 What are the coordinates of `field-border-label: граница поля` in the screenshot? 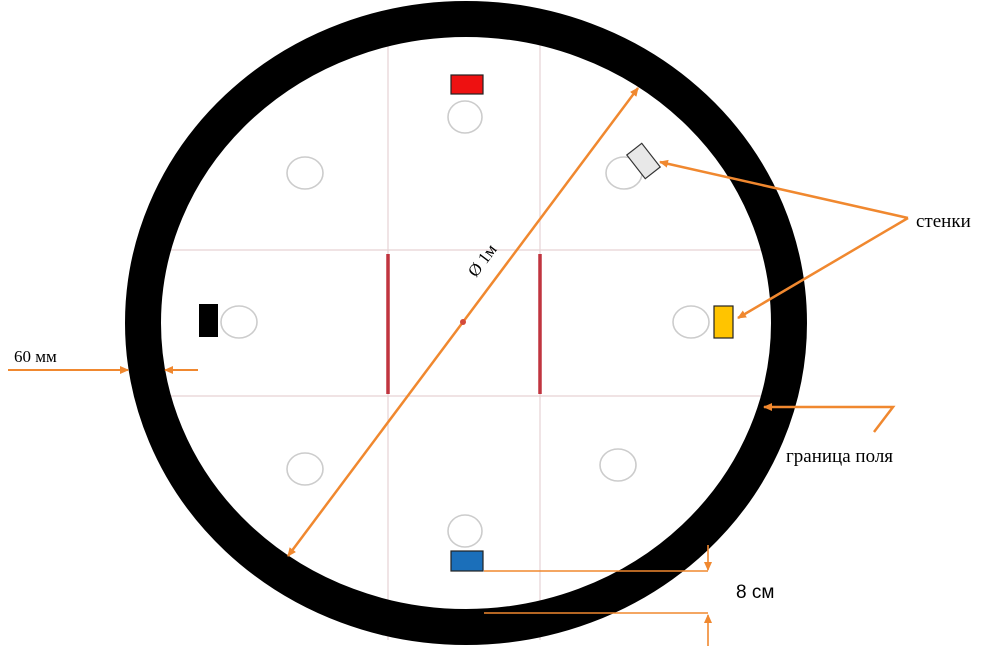 It's located at (839, 456).